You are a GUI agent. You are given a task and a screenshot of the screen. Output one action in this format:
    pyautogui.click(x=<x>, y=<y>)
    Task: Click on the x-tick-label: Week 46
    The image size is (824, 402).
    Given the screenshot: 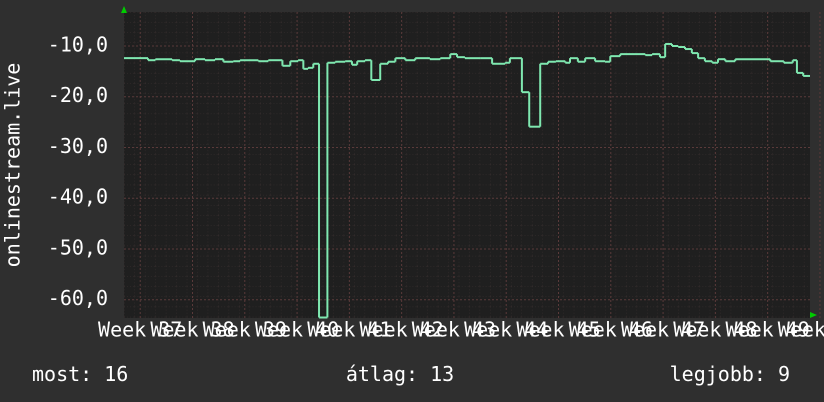 What is the action you would take?
    pyautogui.click(x=611, y=330)
    